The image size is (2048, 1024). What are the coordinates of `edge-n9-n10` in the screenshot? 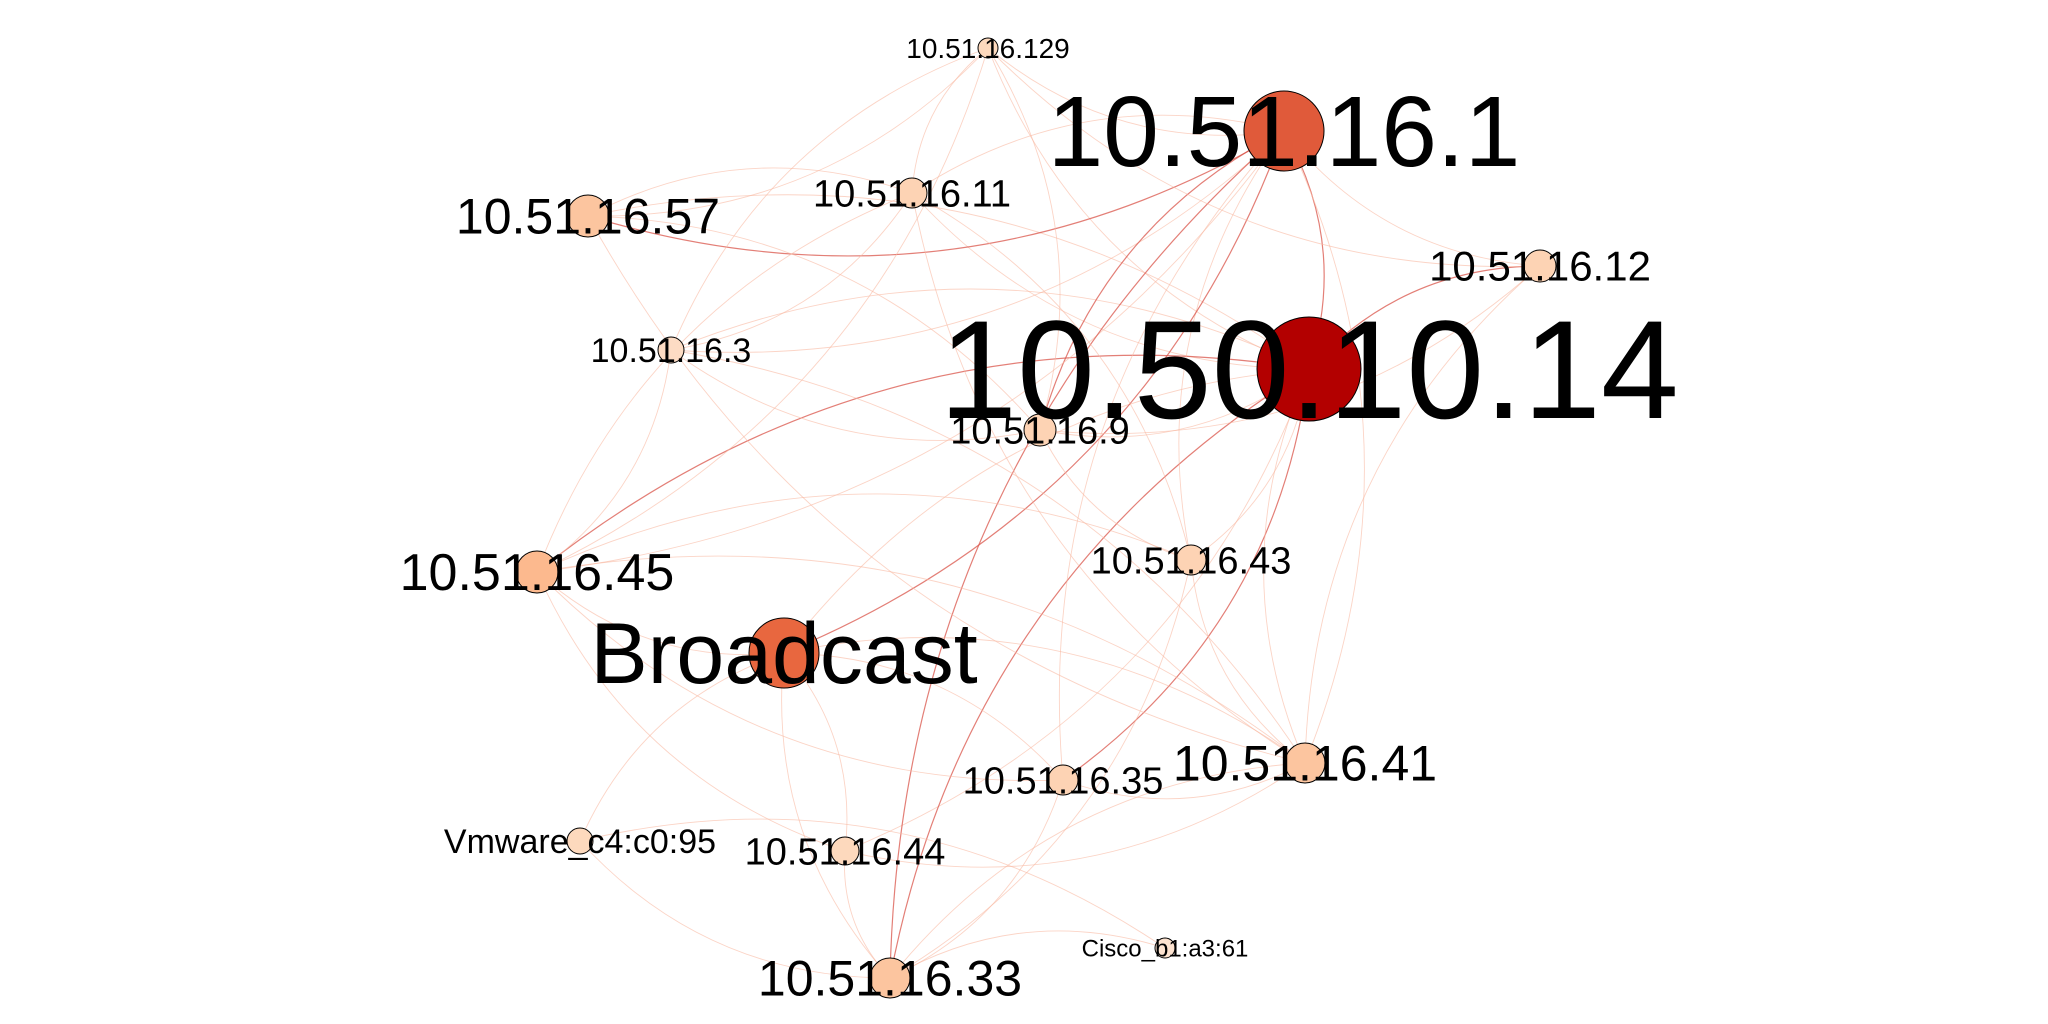 It's located at (864, 533).